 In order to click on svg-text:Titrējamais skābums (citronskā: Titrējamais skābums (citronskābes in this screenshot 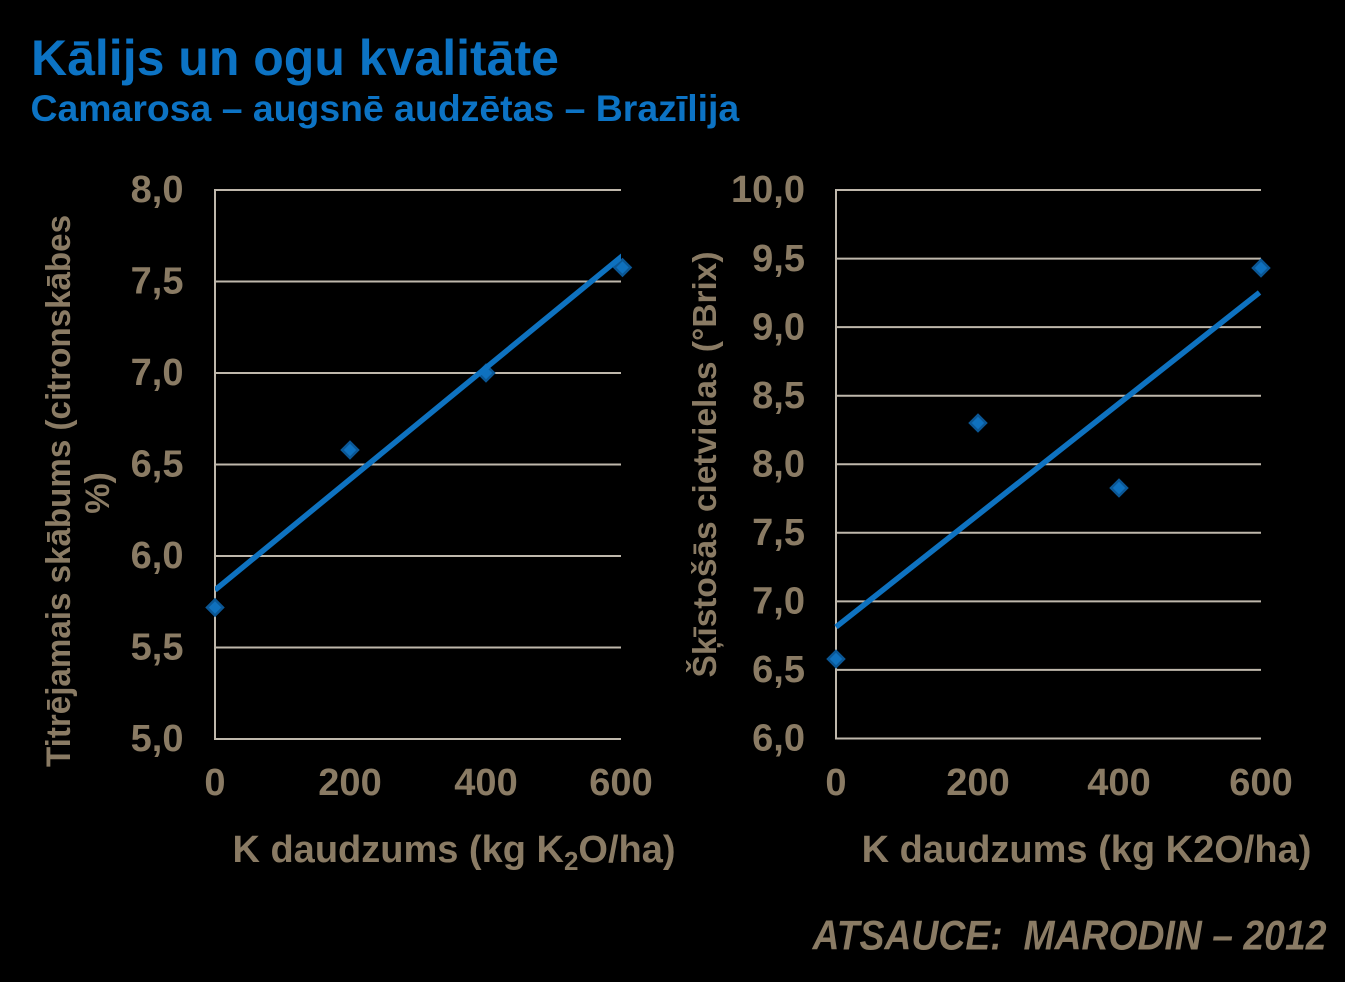, I will do `click(59, 491)`.